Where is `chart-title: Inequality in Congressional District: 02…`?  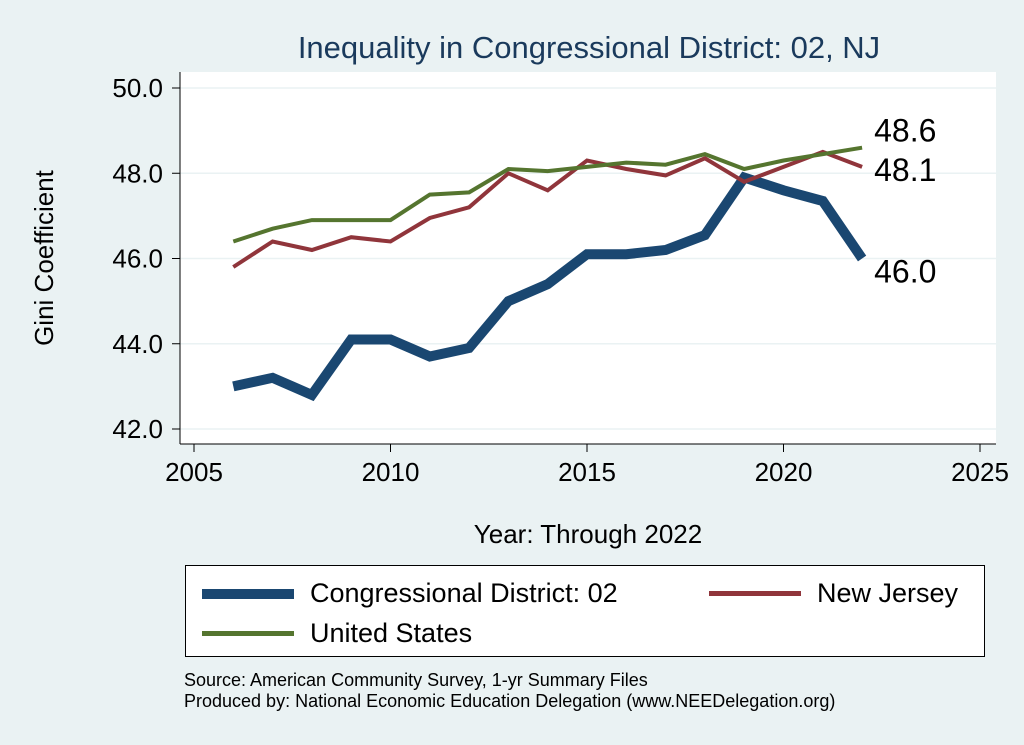 chart-title: Inequality in Congressional District: 02… is located at coordinates (589, 47).